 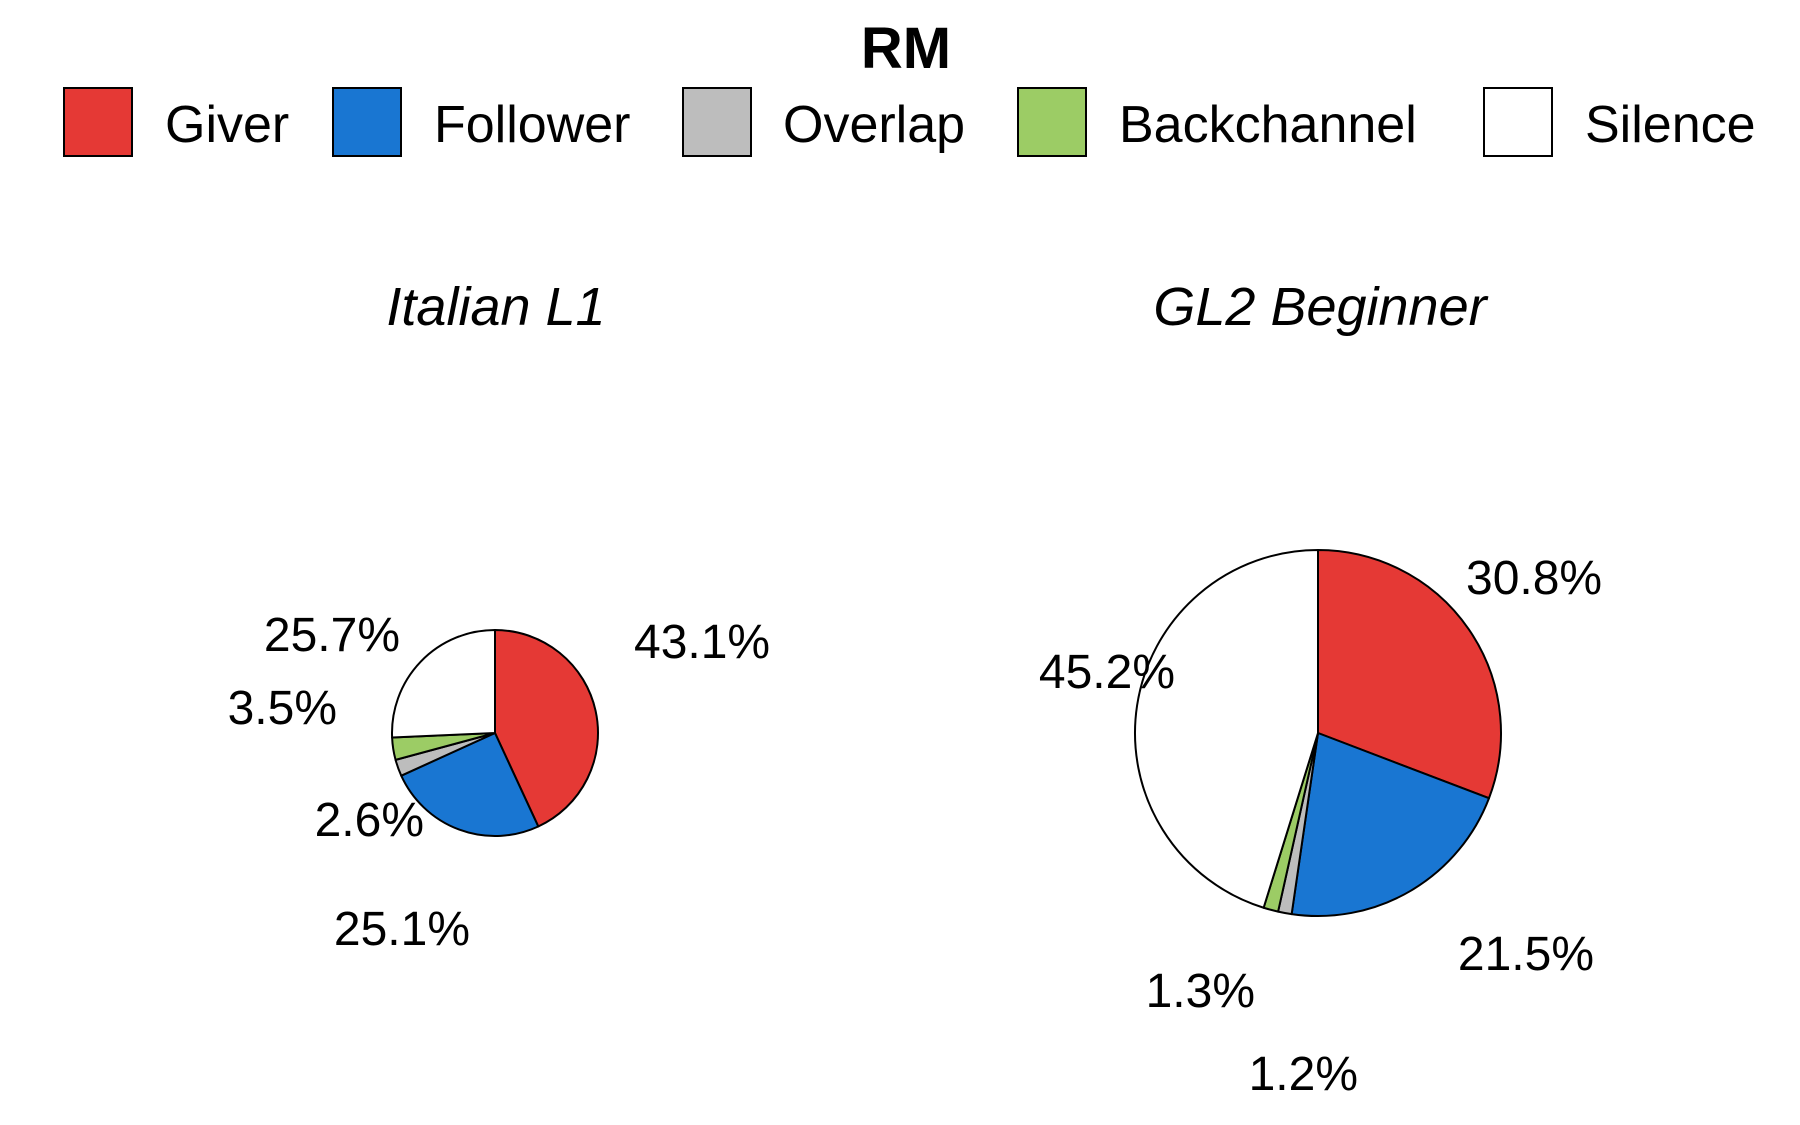 What do you see at coordinates (1390, 824) in the screenshot?
I see `pie-slice-gl2-beginner-follower` at bounding box center [1390, 824].